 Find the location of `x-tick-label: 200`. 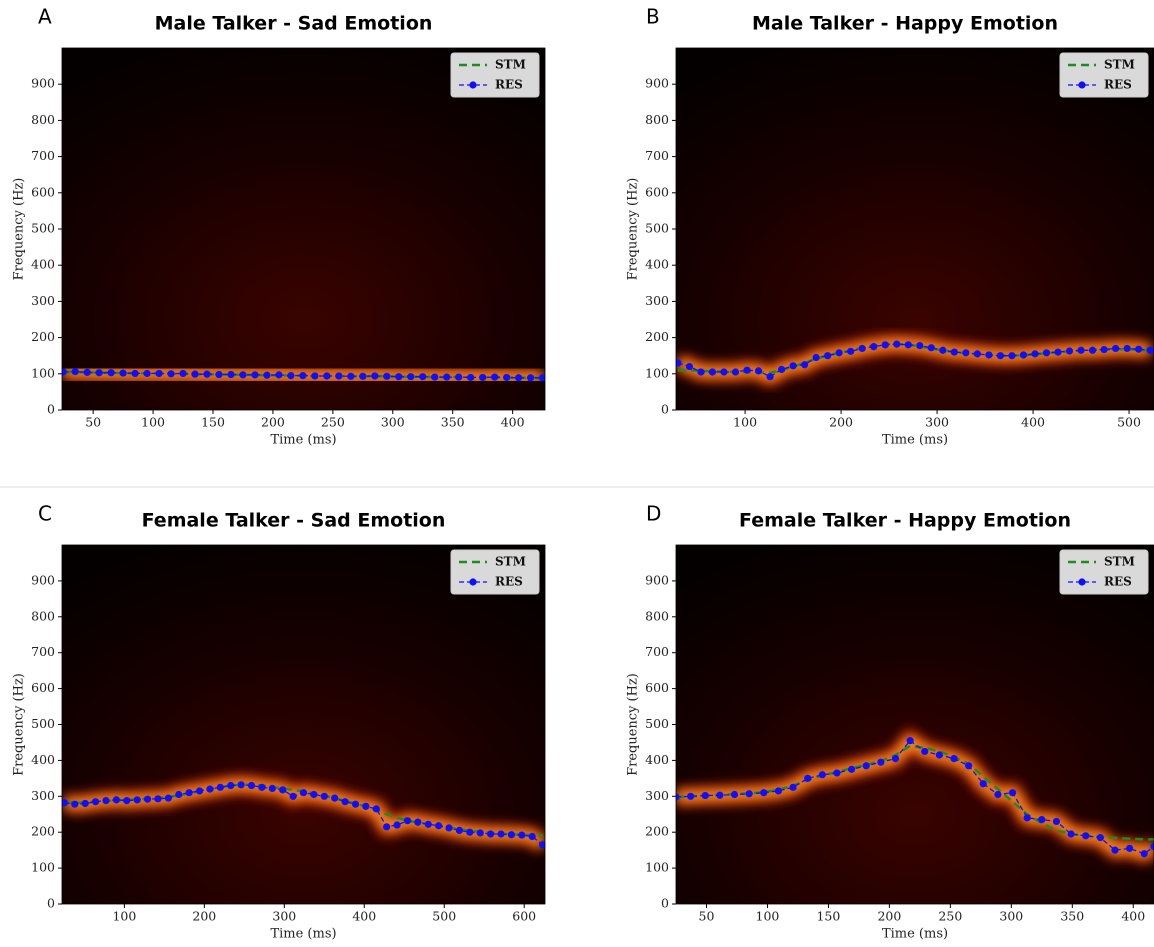

x-tick-label: 200 is located at coordinates (841, 422).